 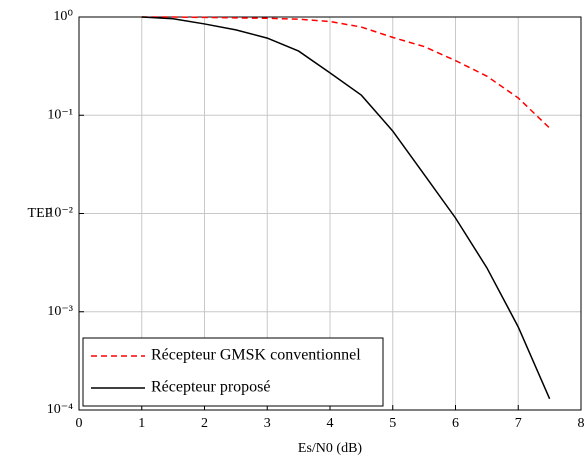 What do you see at coordinates (60, 311) in the screenshot?
I see `y-tick-label: 10⁻³` at bounding box center [60, 311].